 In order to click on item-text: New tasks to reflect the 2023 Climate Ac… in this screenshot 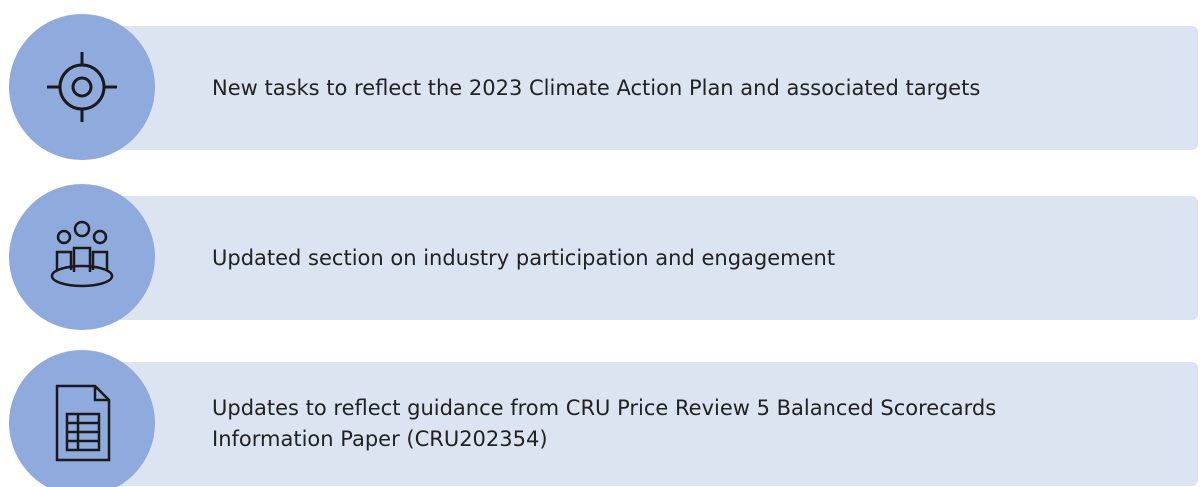, I will do `click(596, 87)`.